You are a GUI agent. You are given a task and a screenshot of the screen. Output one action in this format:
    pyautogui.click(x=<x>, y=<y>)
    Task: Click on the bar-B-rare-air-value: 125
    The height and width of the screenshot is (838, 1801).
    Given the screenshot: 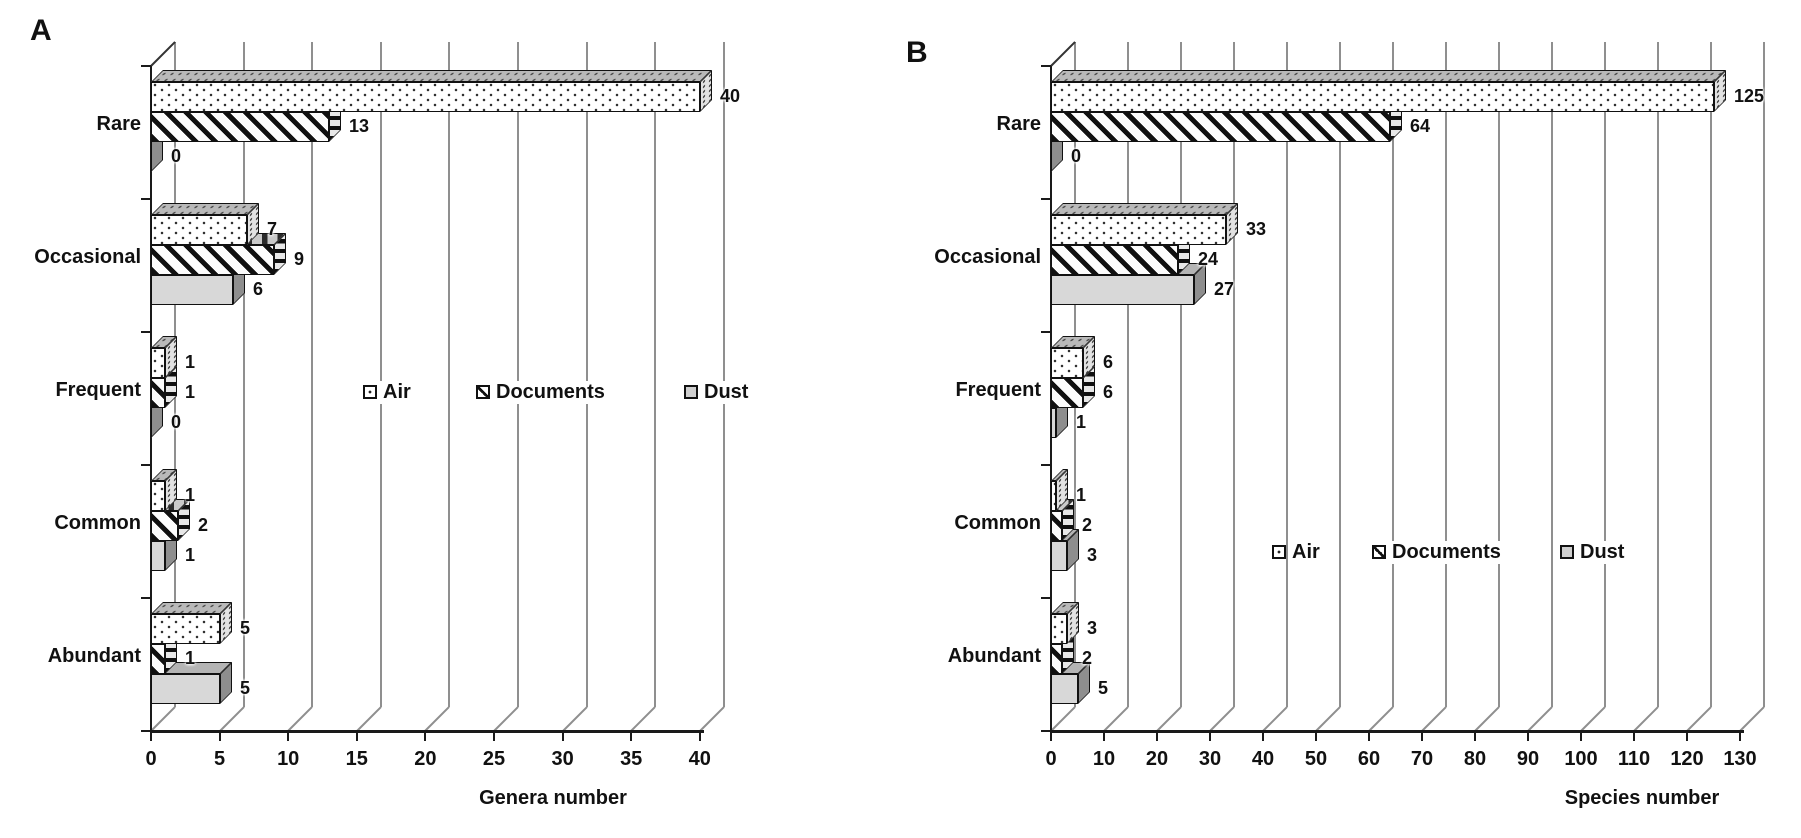 What is the action you would take?
    pyautogui.click(x=1749, y=96)
    